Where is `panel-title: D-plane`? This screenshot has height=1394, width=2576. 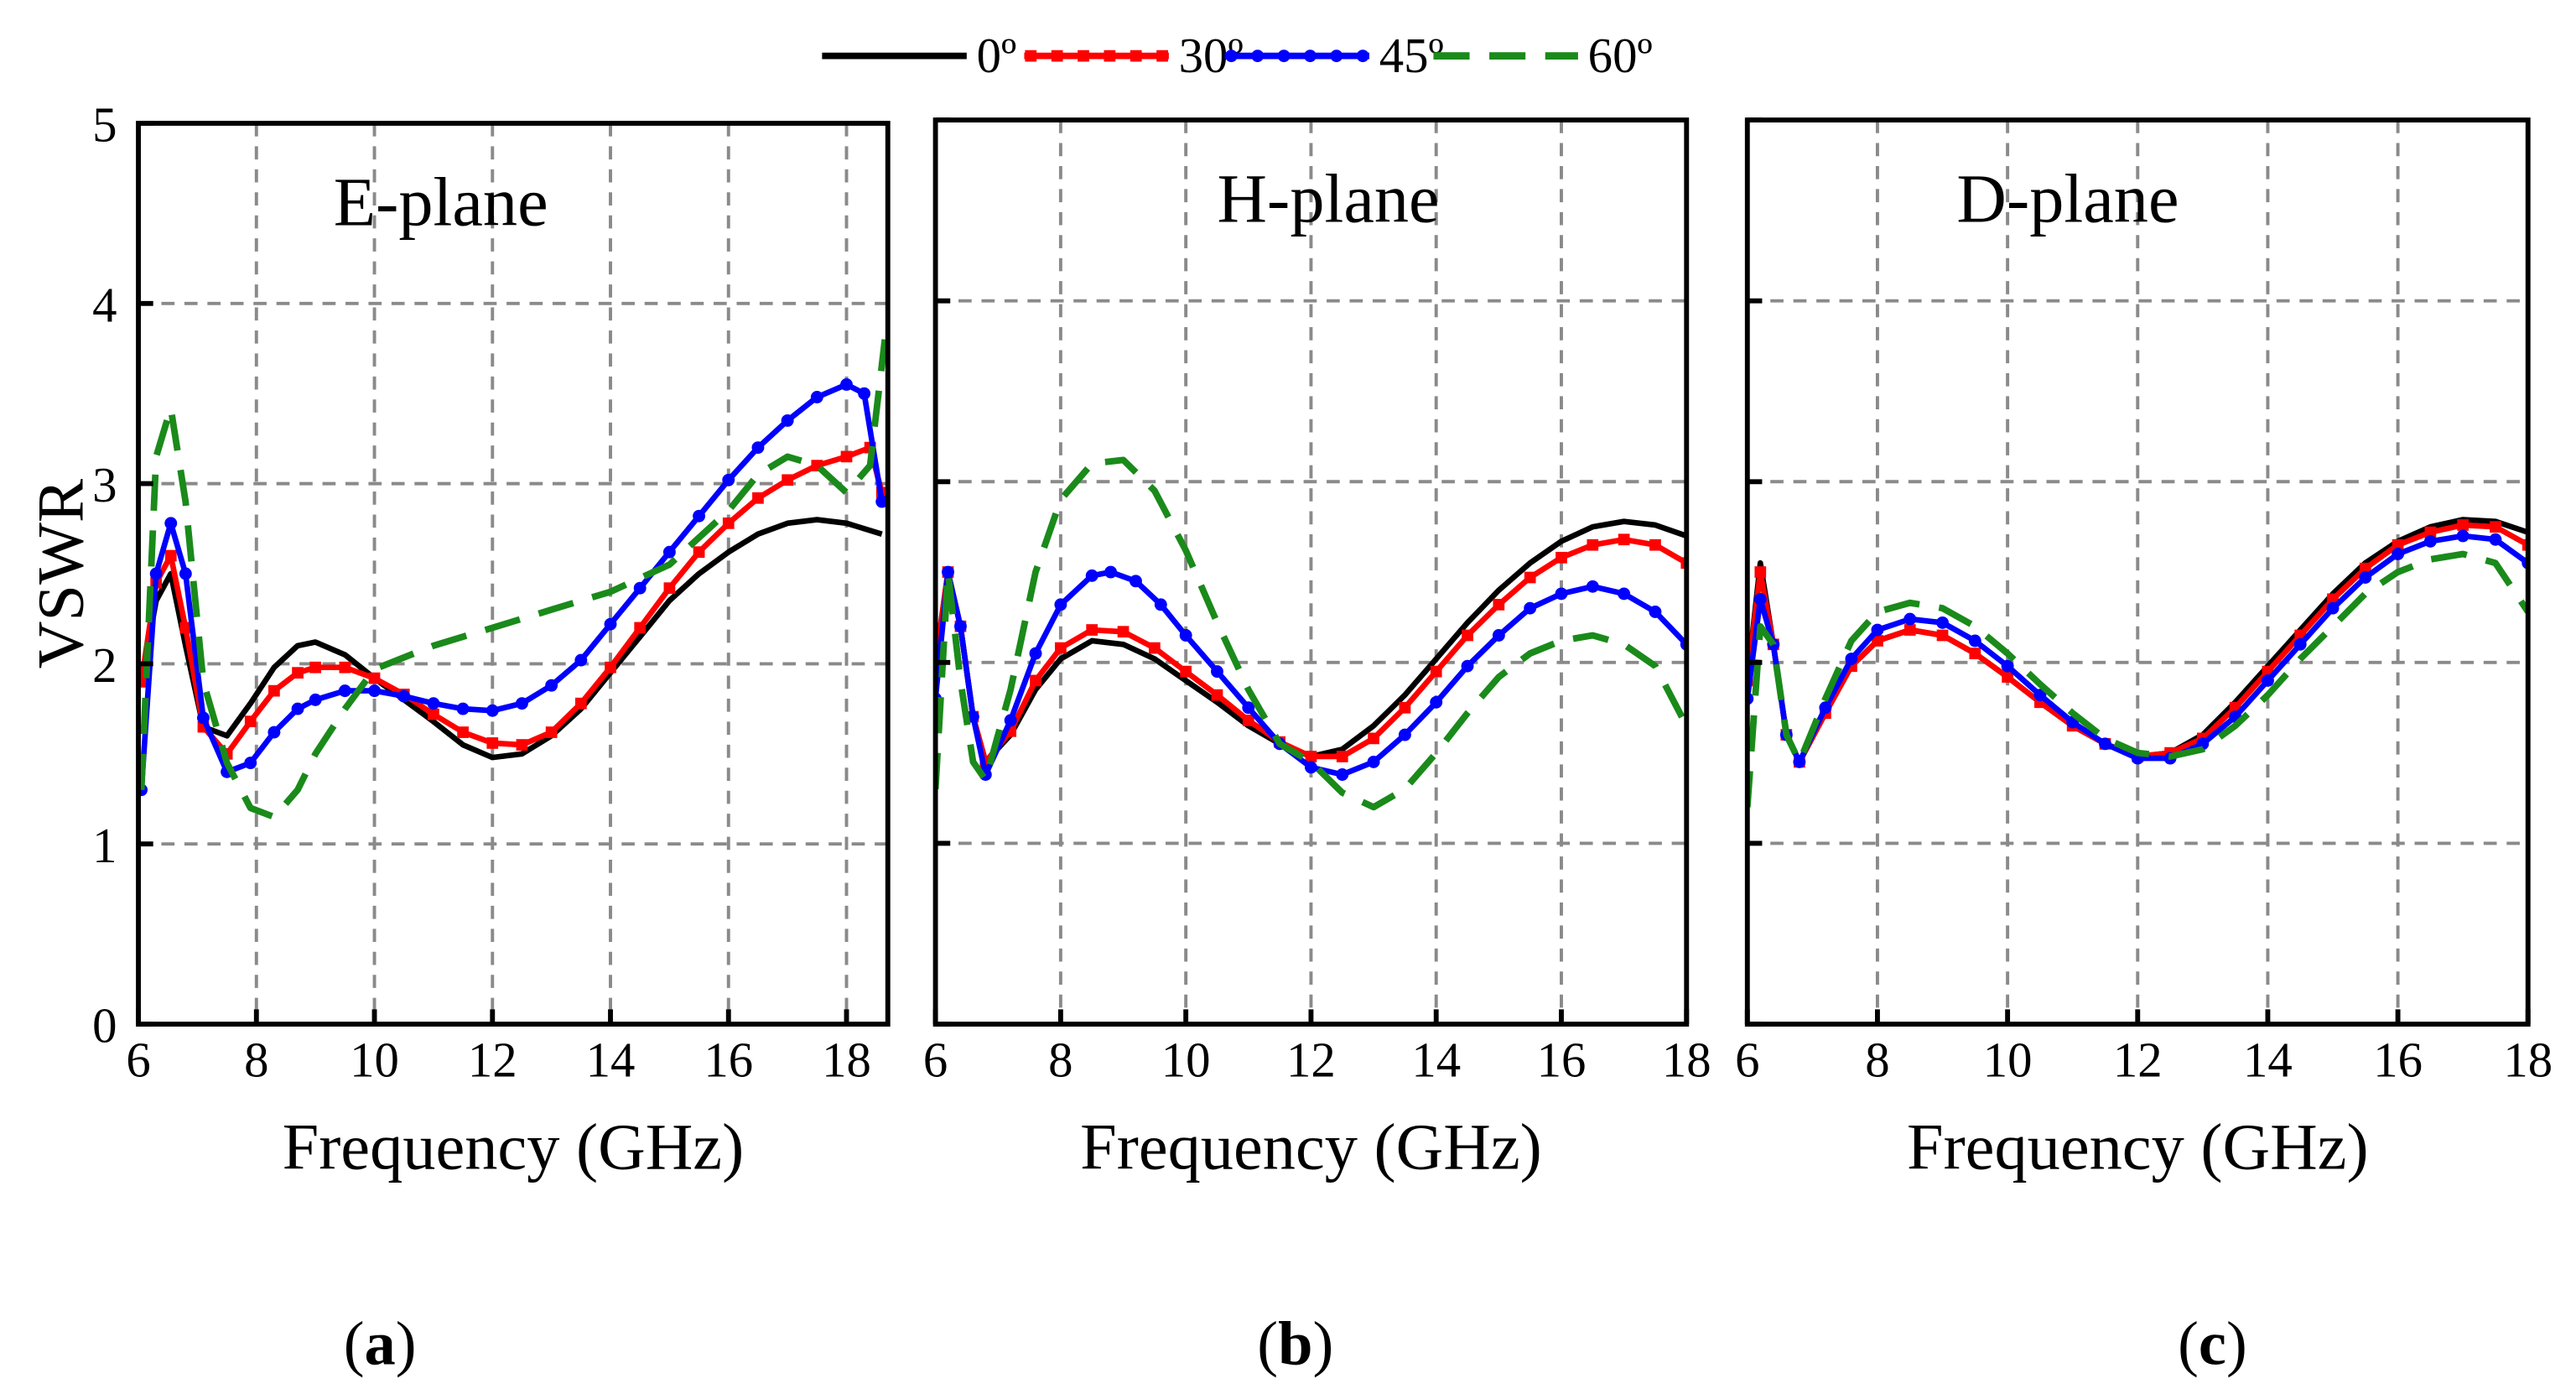
panel-title: D-plane is located at coordinates (2067, 199).